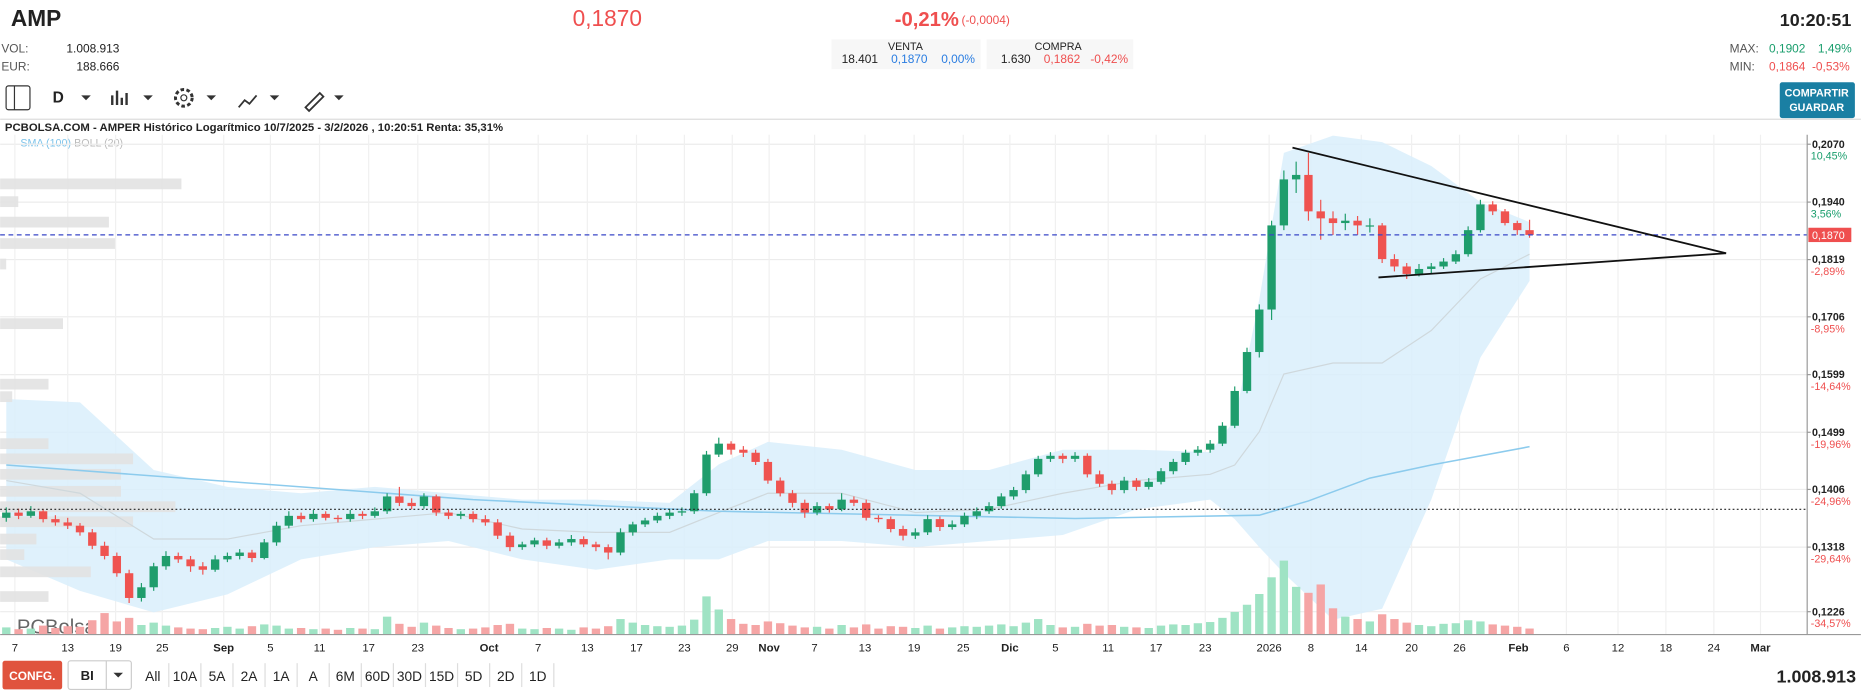 This screenshot has height=693, width=1861. Describe the element at coordinates (1829, 157) in the screenshot. I see `y-tick-pct: 10,45%` at that location.